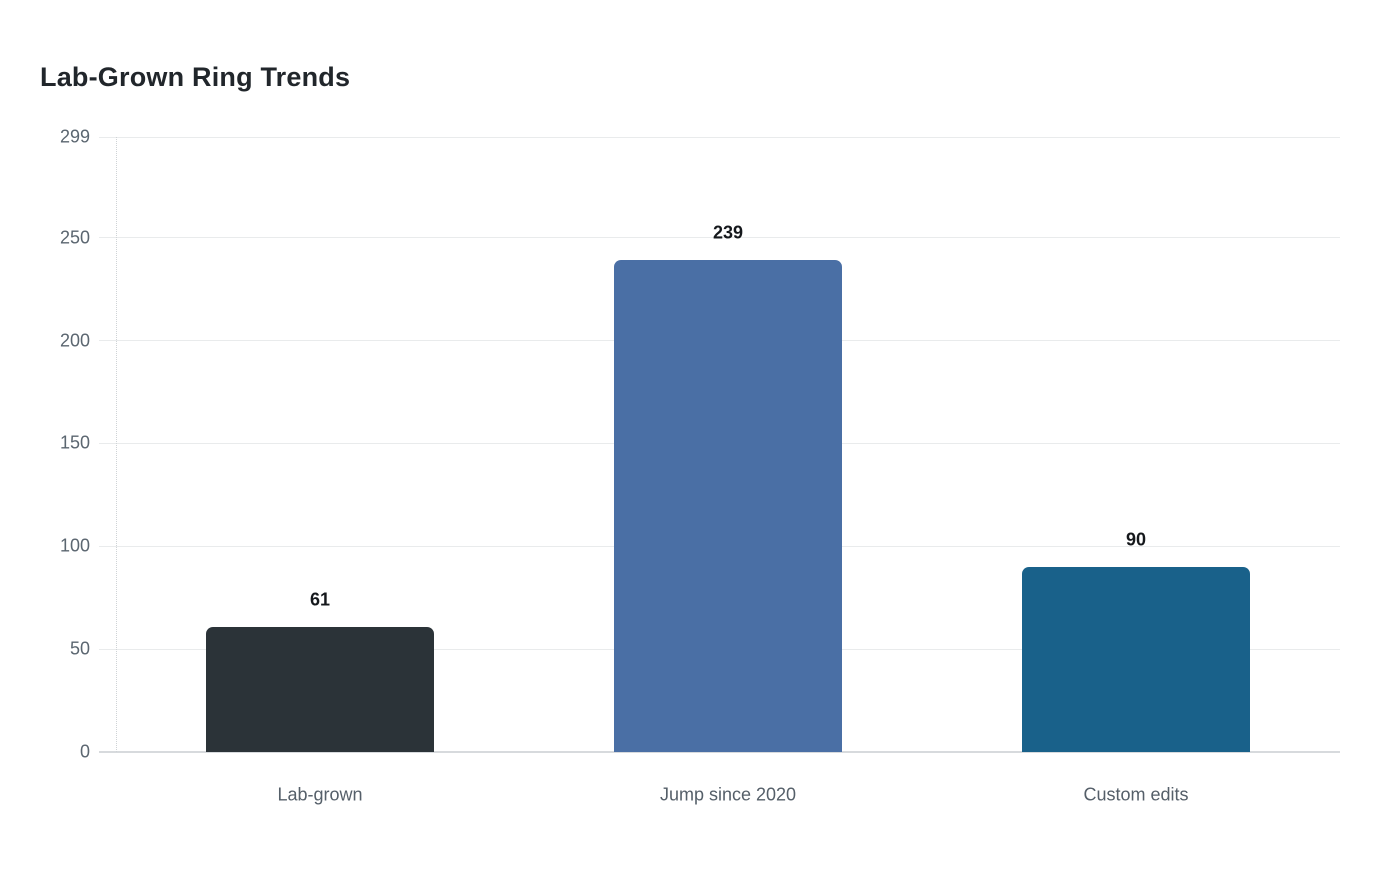 The height and width of the screenshot is (880, 1400). I want to click on y-axis-tick-label: 250, so click(74, 237).